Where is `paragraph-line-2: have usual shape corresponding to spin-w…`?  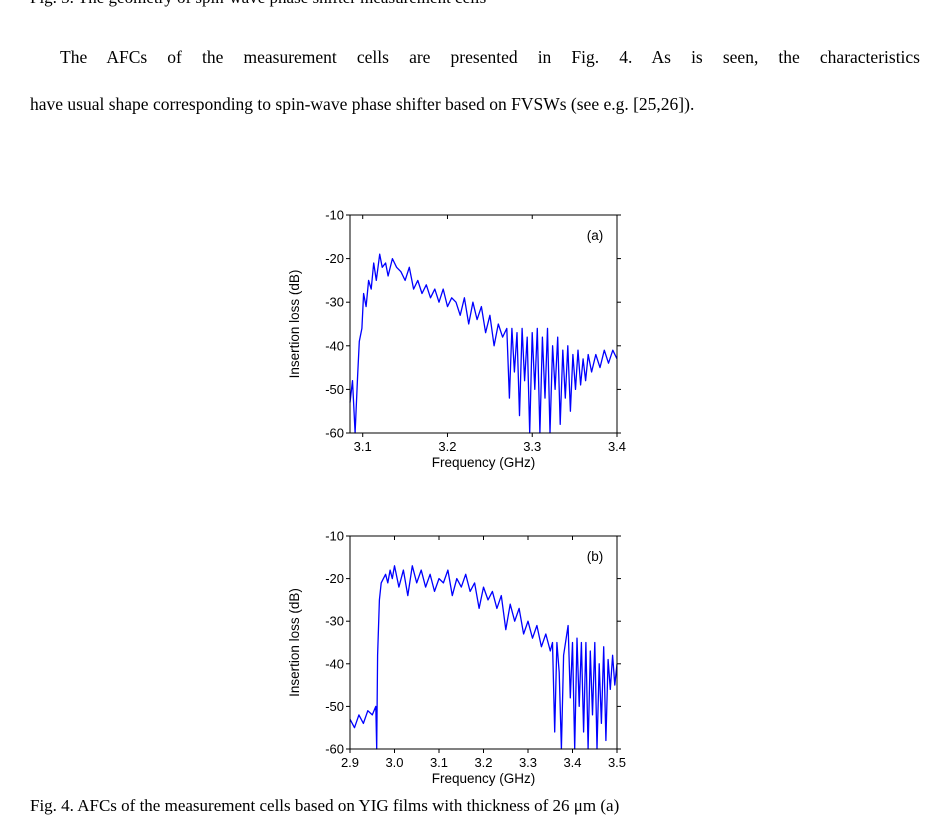 paragraph-line-2: have usual shape corresponding to spin-w… is located at coordinates (362, 104).